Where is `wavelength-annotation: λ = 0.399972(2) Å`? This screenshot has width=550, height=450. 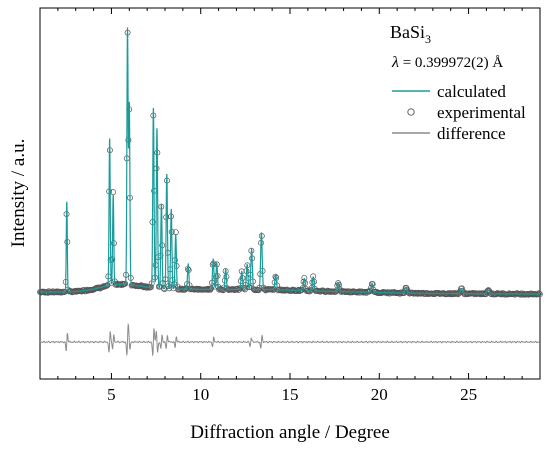 wavelength-annotation: λ = 0.399972(2) Å is located at coordinates (447, 62).